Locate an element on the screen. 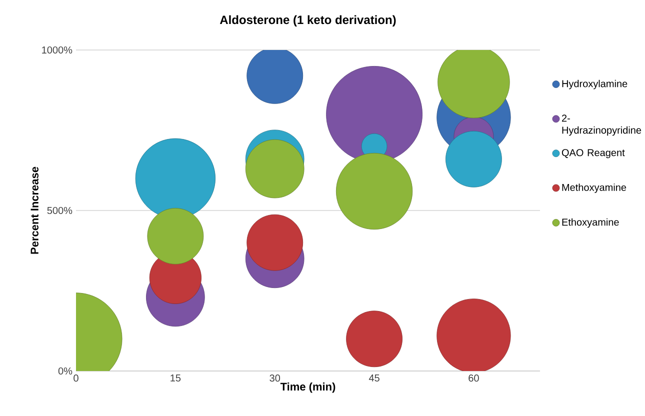 This screenshot has width=645, height=416. chart-title: Aldosterone (1 keto derivation) is located at coordinates (308, 20).